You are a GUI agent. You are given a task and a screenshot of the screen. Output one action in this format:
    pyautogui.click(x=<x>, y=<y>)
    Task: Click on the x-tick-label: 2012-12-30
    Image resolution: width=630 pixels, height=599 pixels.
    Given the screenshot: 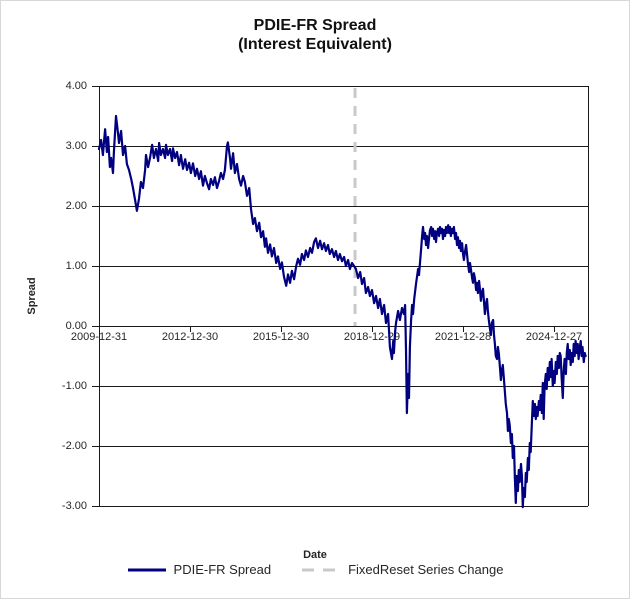 What is the action you would take?
    pyautogui.click(x=190, y=337)
    